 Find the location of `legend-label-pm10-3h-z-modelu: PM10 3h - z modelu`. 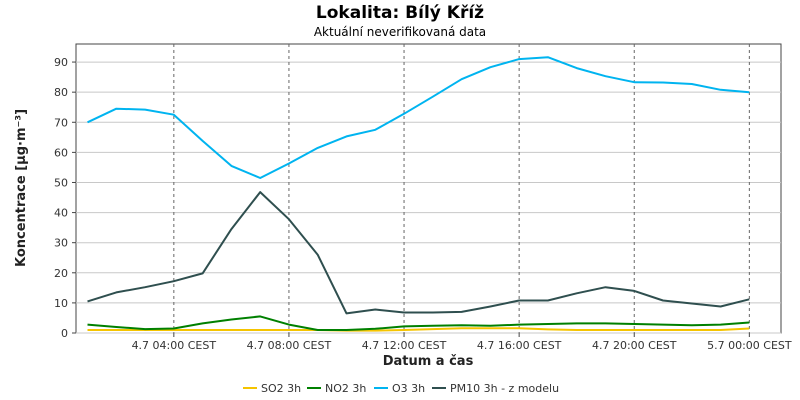

legend-label-pm10-3h-z-modelu: PM10 3h - z modelu is located at coordinates (504, 388).